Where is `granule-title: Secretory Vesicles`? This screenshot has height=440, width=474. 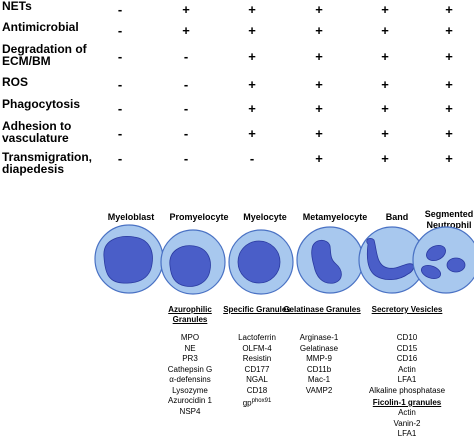
granule-title: Secretory Vesicles is located at coordinates (407, 309).